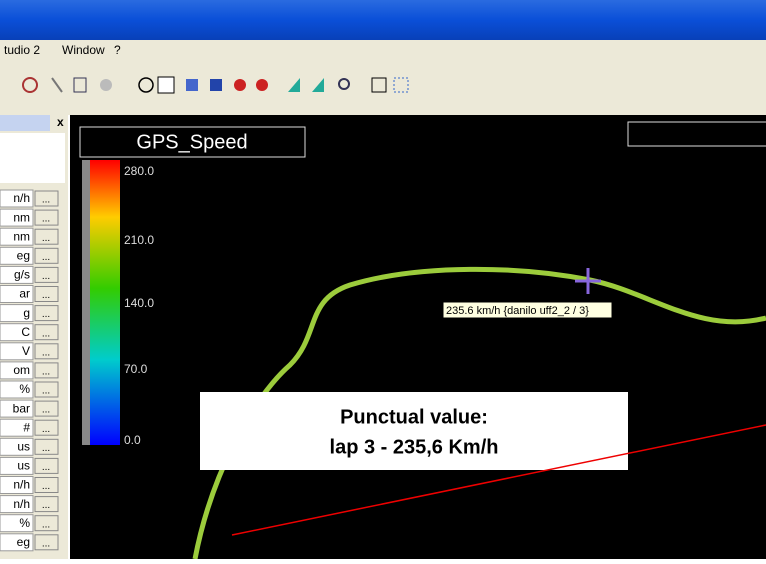  I want to click on scale-label: 140.0, so click(139, 303).